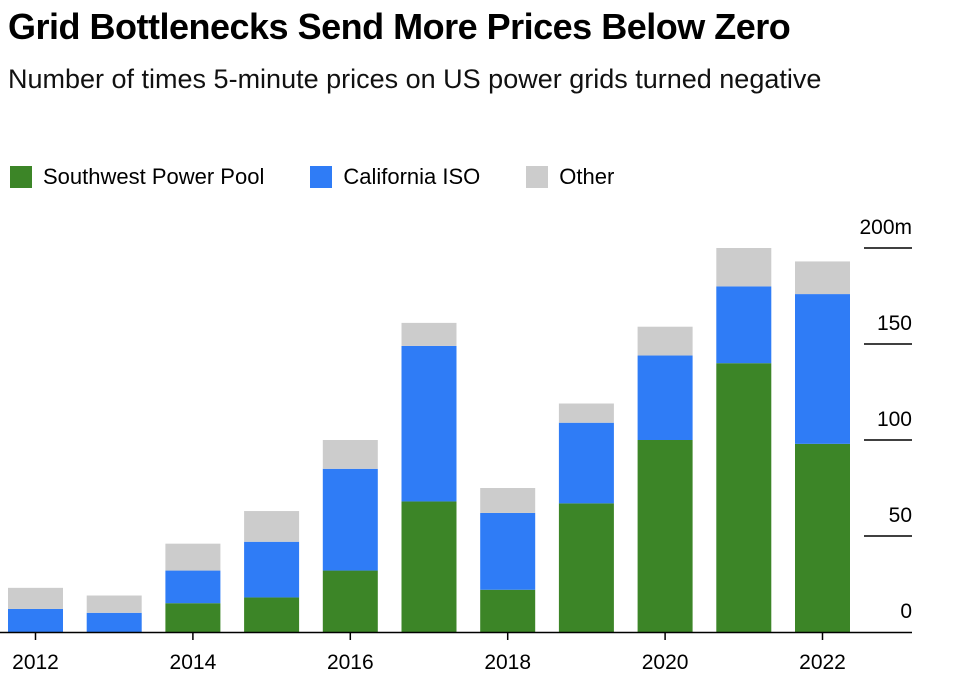  I want to click on bar-2018-southwest-power-pool, so click(508, 610).